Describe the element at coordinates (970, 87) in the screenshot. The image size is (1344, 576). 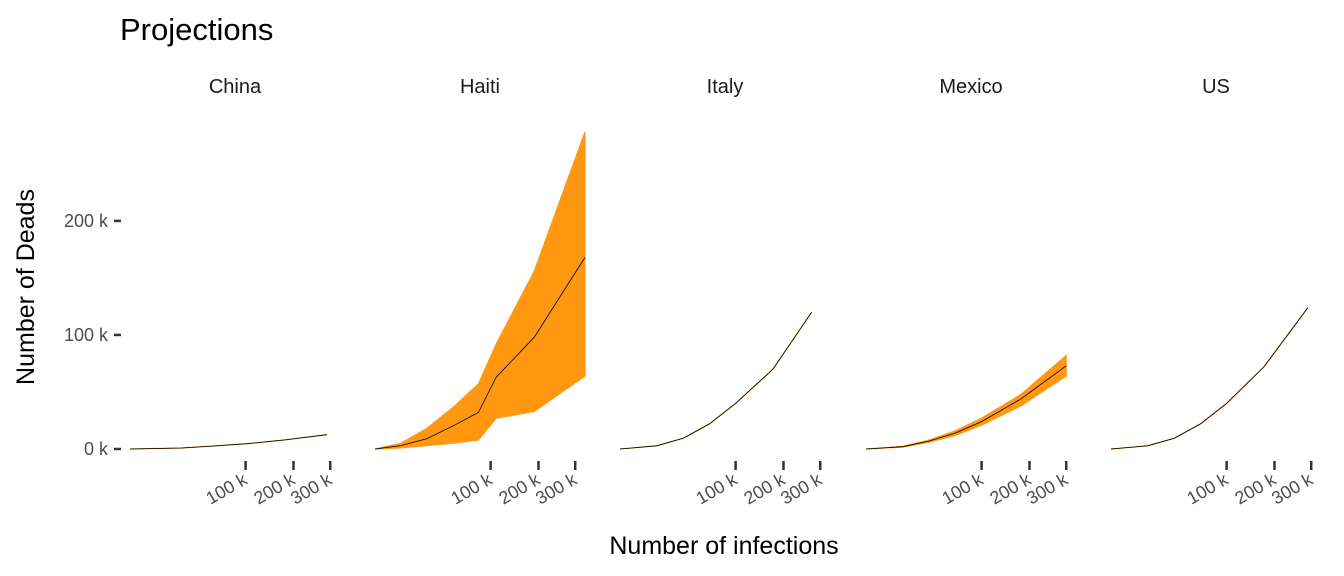
I see `panel-strip-label: Mexico` at that location.